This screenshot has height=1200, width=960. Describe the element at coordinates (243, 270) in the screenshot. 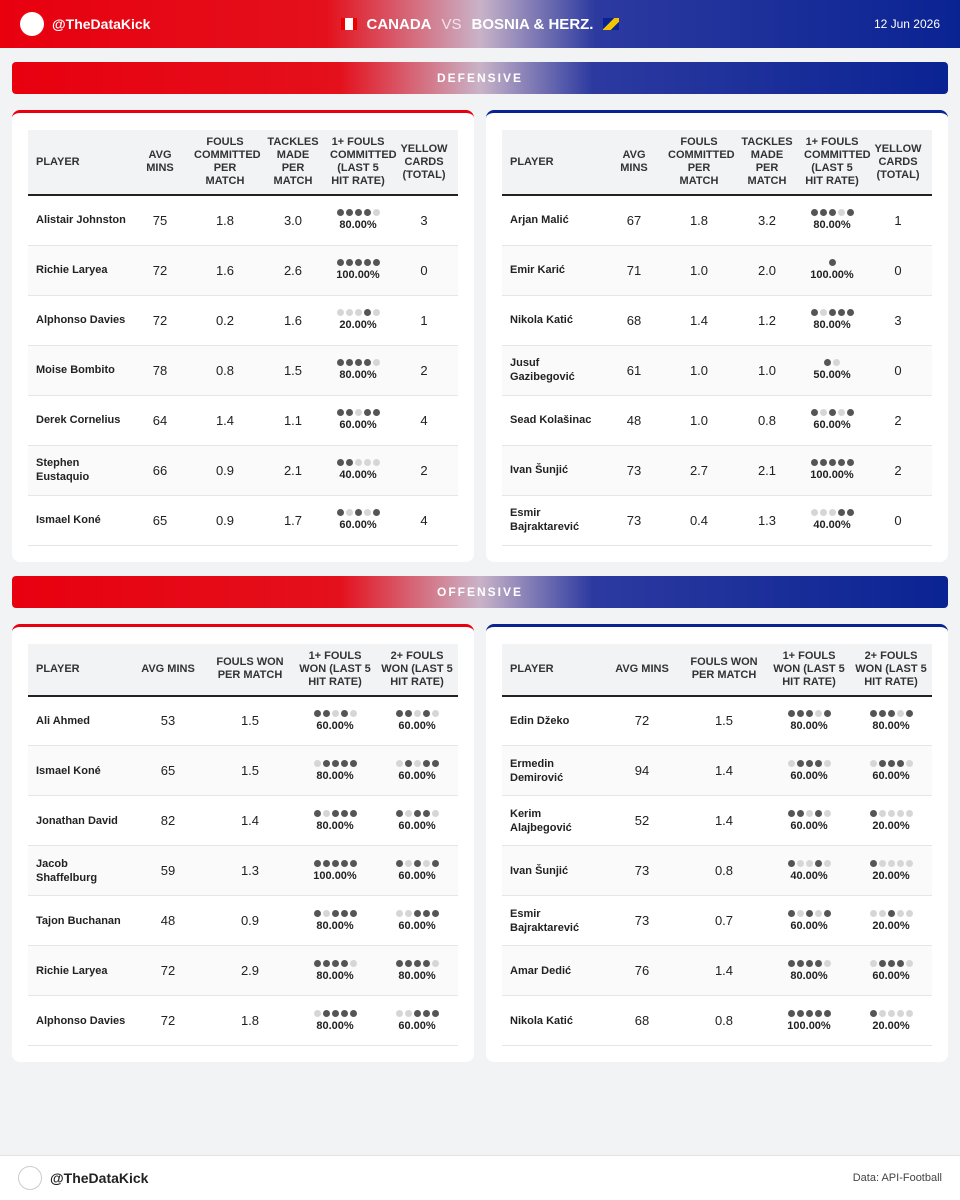

I see `player-row: Richie Laryea 72 1.6 2.6 100.00% 0` at that location.